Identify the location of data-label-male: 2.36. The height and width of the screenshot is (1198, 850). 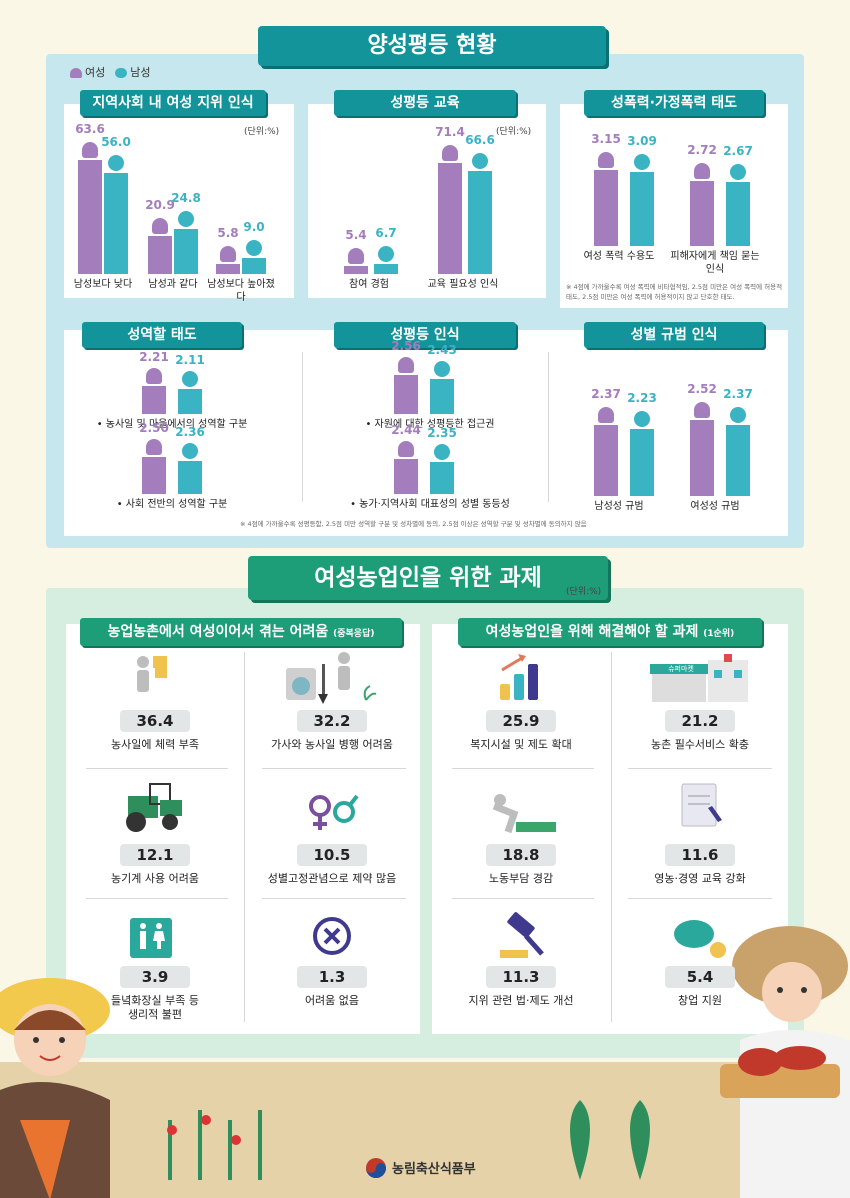
(190, 432).